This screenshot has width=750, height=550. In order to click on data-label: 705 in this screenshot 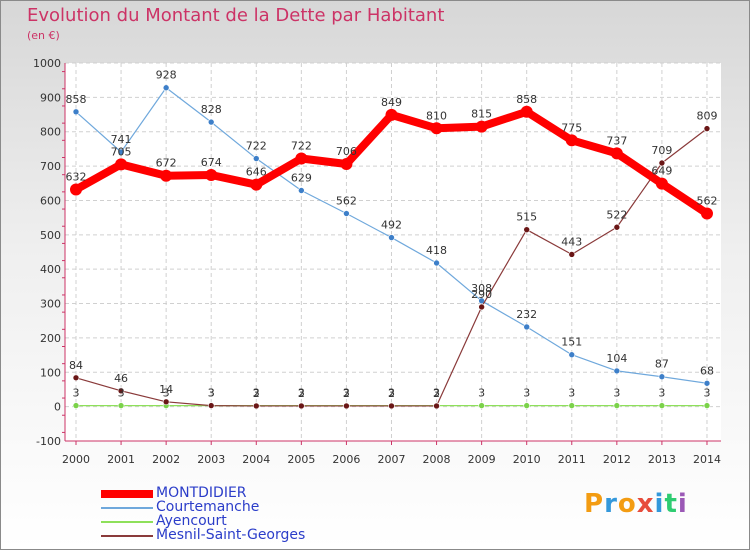, I will do `click(121, 151)`.